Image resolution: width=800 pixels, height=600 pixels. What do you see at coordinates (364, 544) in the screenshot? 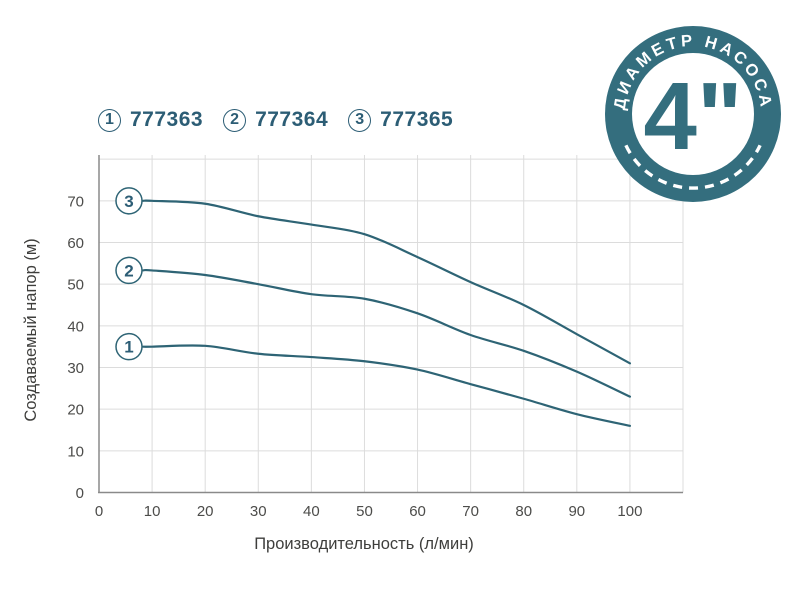
I see `x-axis-title: Производительность (л/мин)` at bounding box center [364, 544].